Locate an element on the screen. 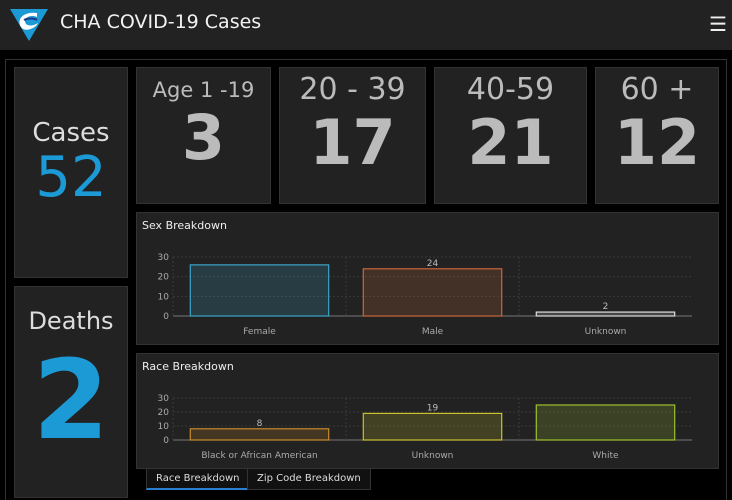  age-label: Age 1 -19 is located at coordinates (203, 90).